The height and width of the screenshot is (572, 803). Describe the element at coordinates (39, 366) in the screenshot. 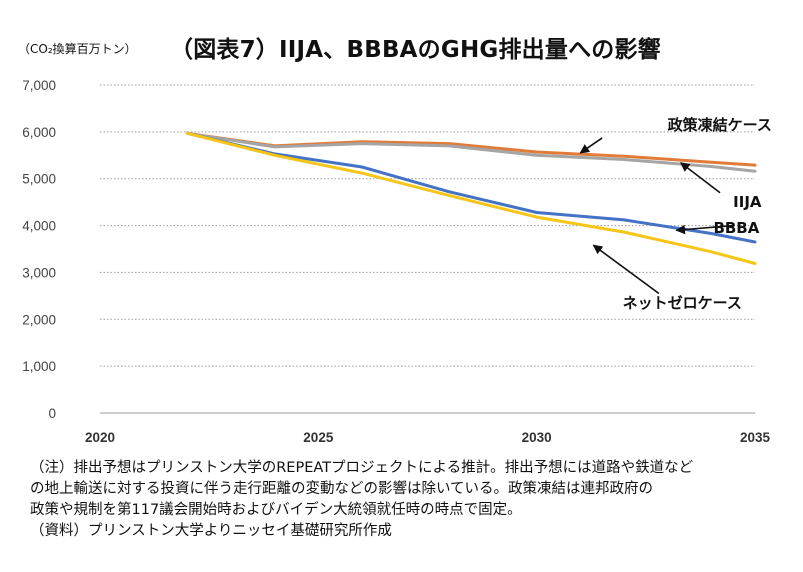

I see `y-tick-label: 1,000` at that location.